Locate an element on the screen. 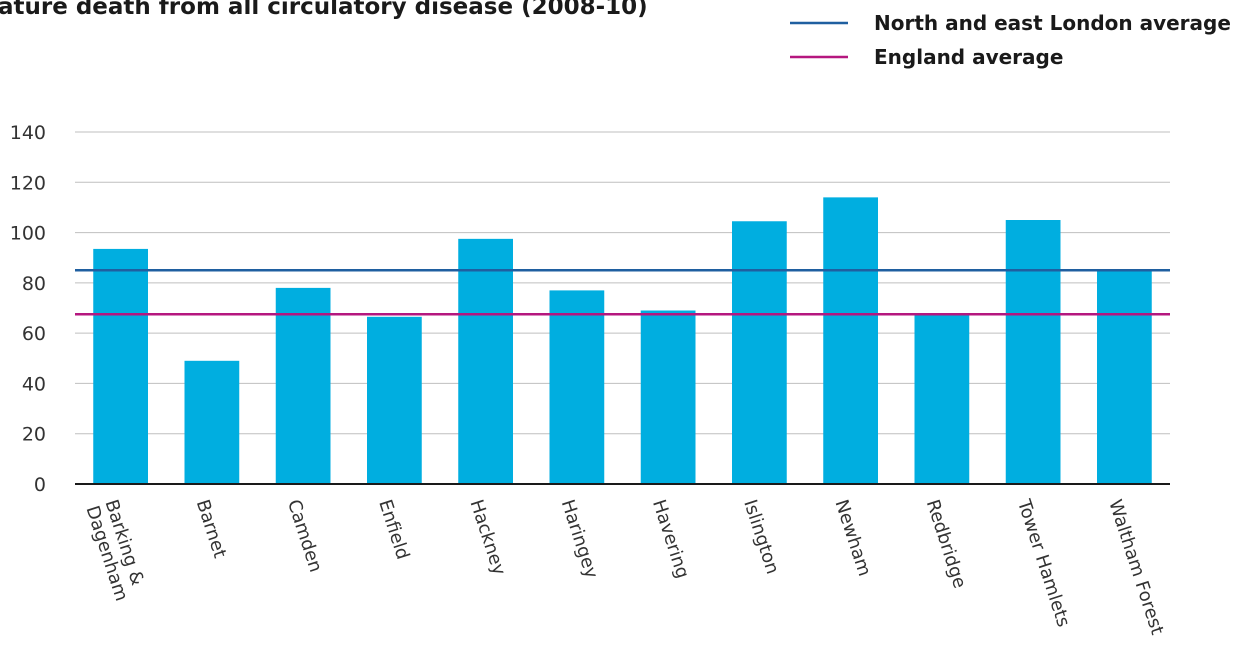 The width and height of the screenshot is (1243, 659). x-tick-label: Redbridge is located at coordinates (946, 544).